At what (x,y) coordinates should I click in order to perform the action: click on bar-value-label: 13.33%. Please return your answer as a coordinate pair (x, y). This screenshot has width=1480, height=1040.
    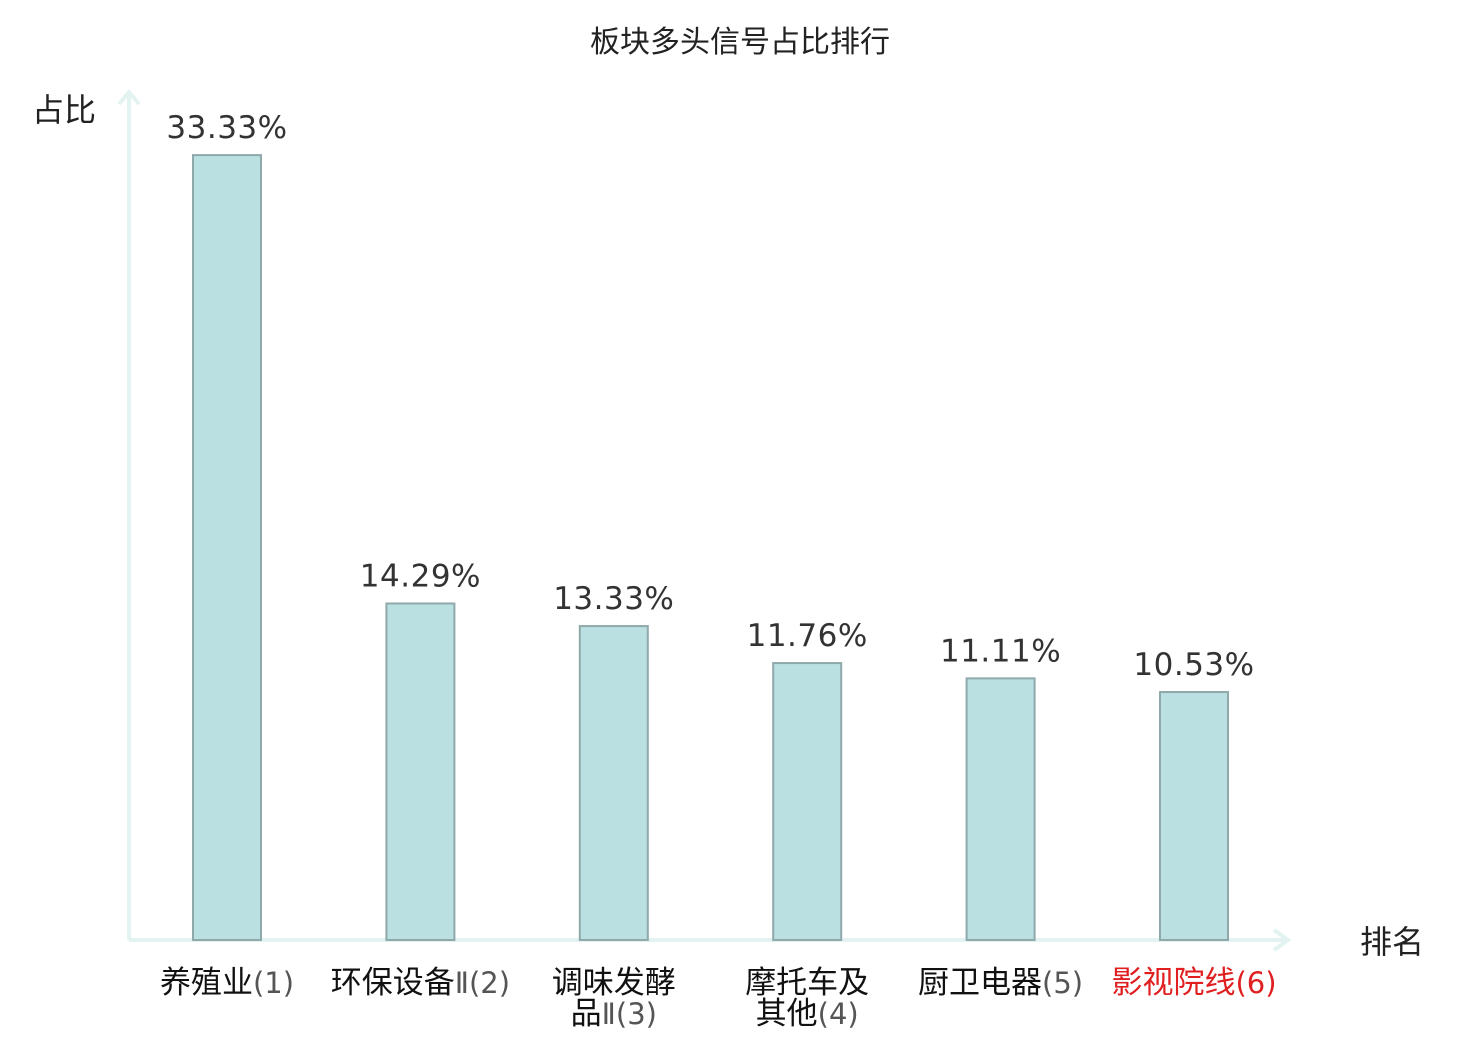
    Looking at the image, I should click on (613, 599).